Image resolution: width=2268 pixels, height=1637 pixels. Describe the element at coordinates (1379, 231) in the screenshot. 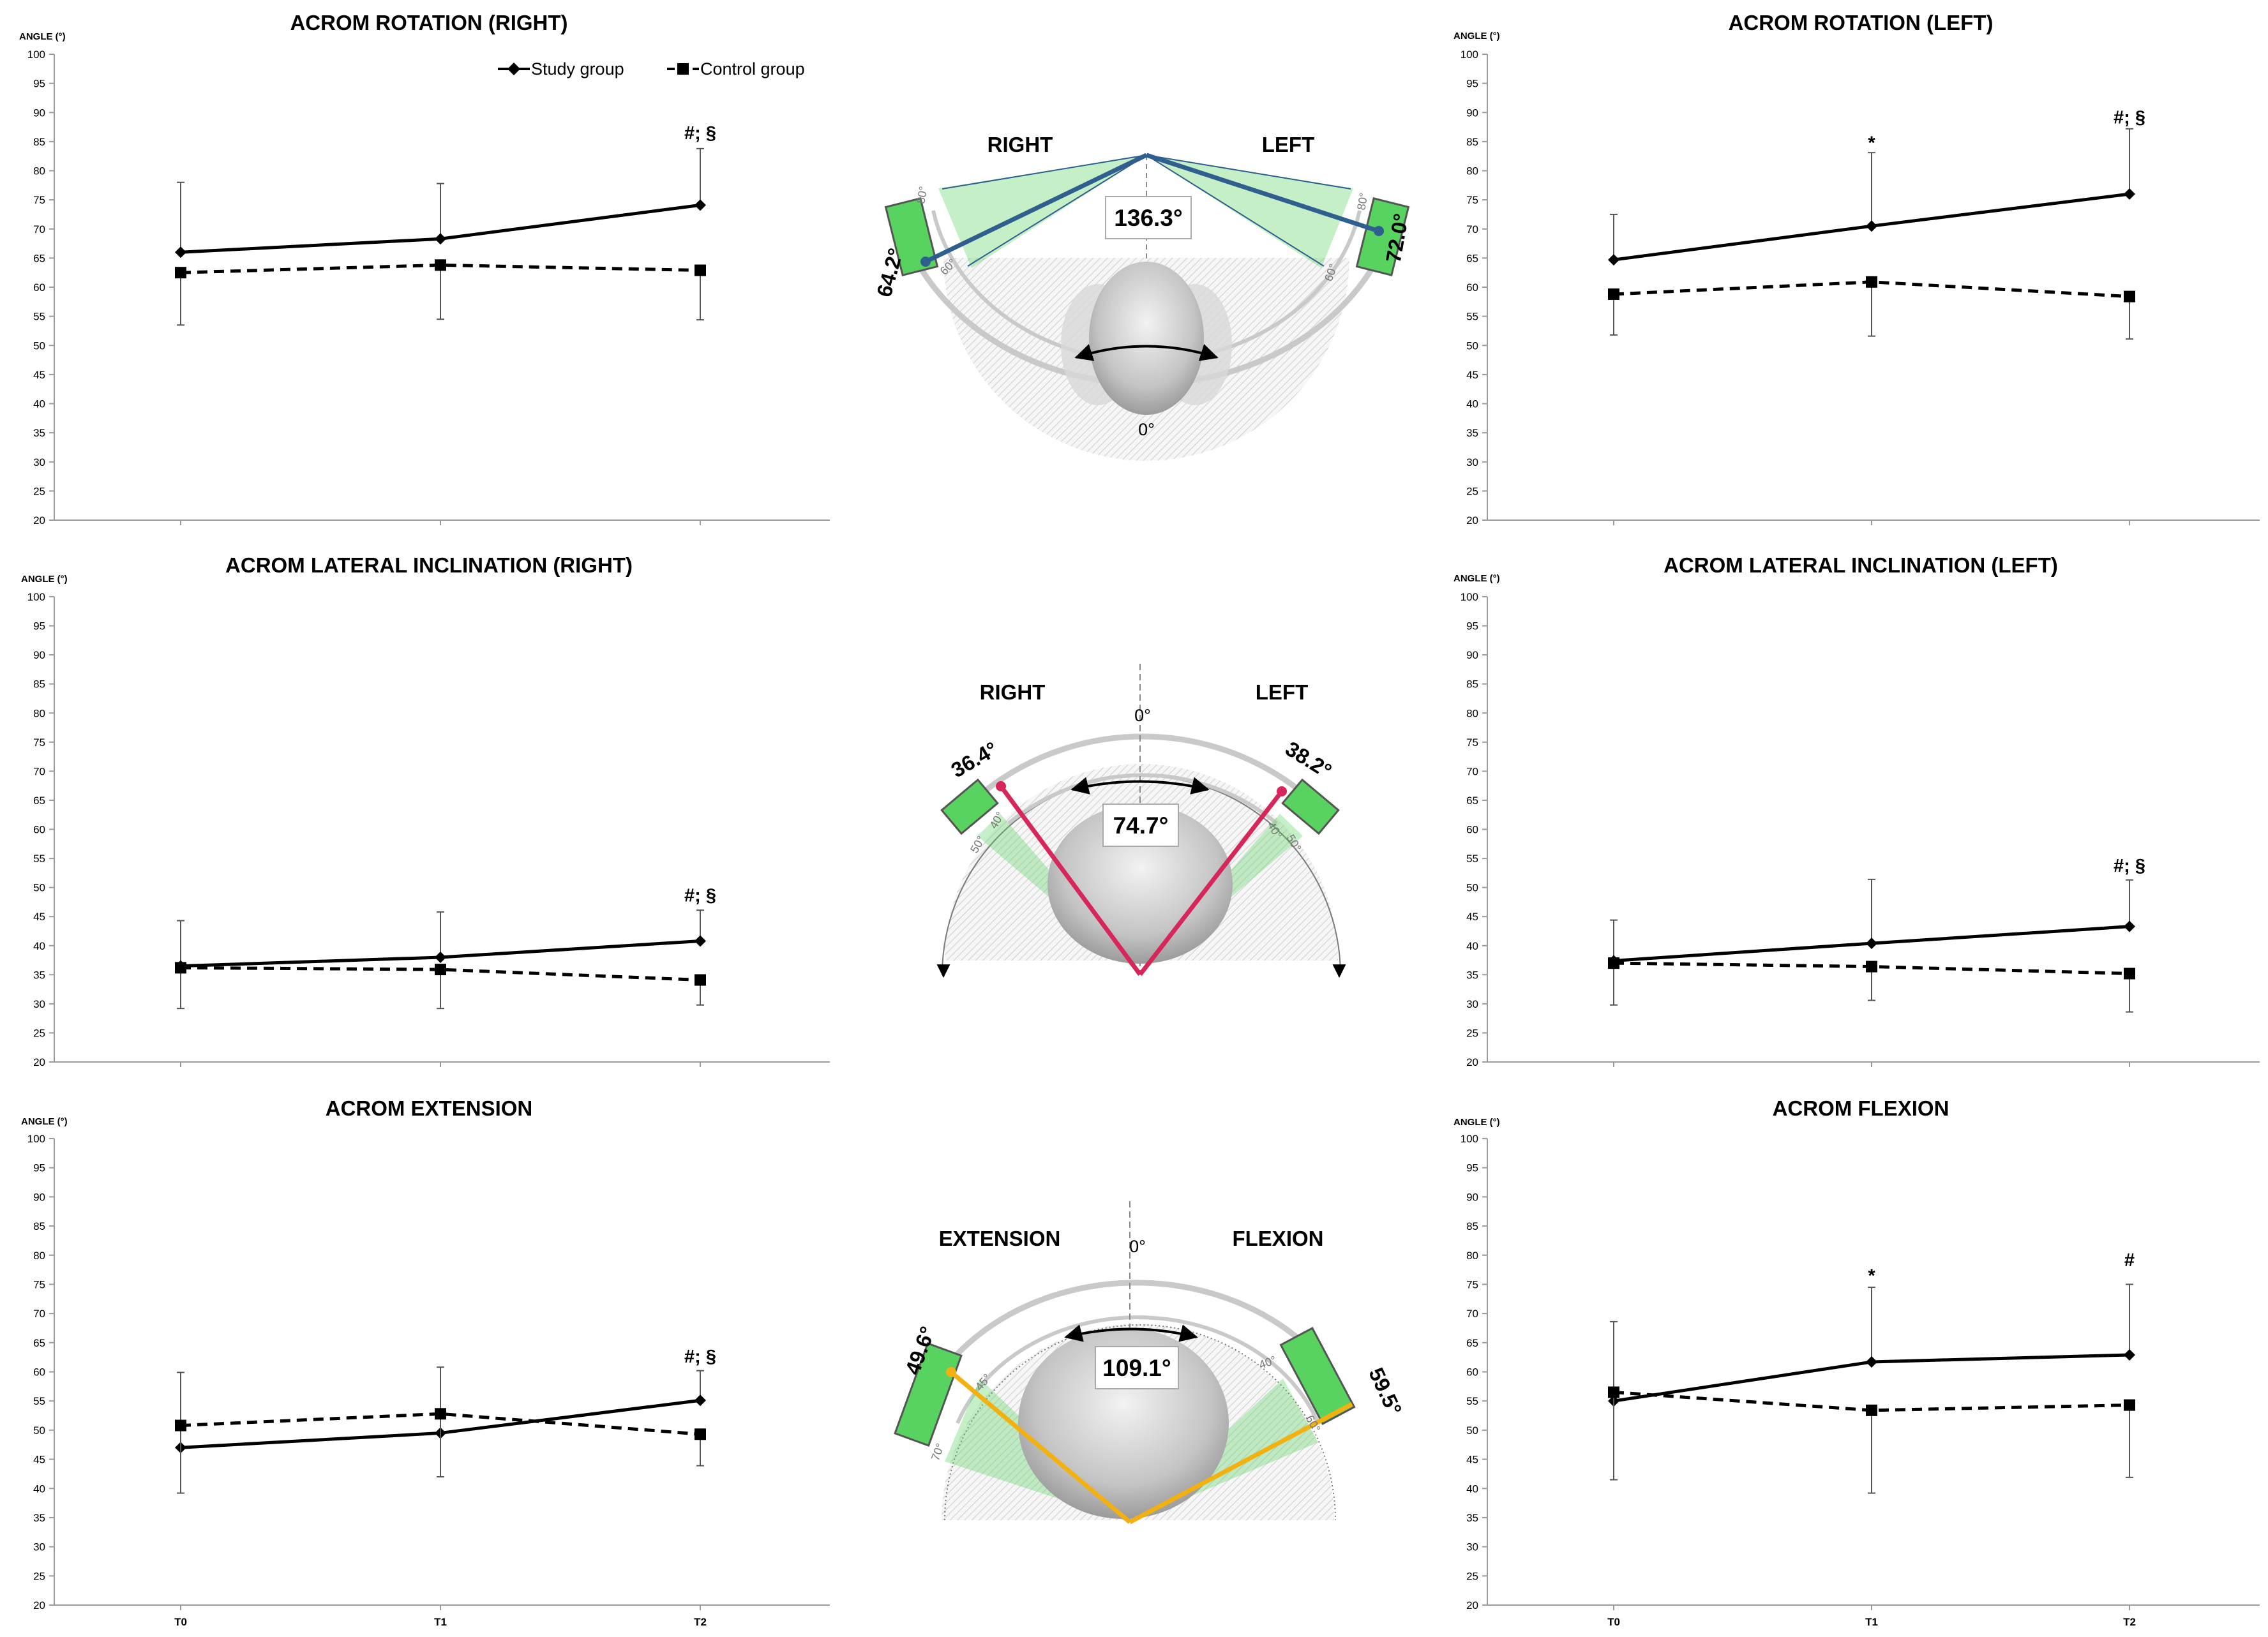

I see `measured-point-left` at that location.